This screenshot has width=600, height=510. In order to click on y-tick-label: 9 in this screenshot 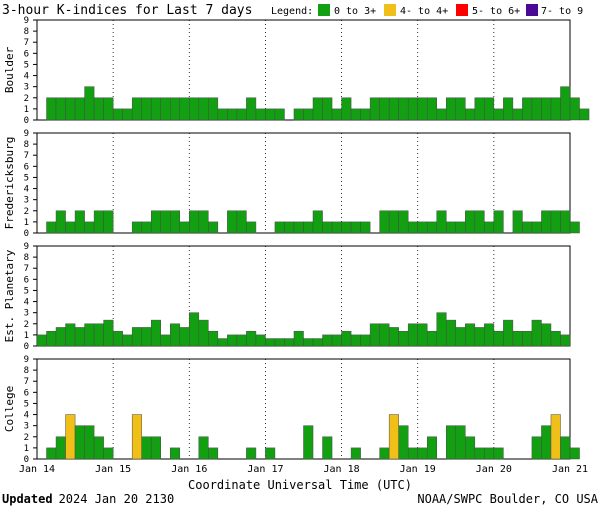, I will do `click(26, 360)`.